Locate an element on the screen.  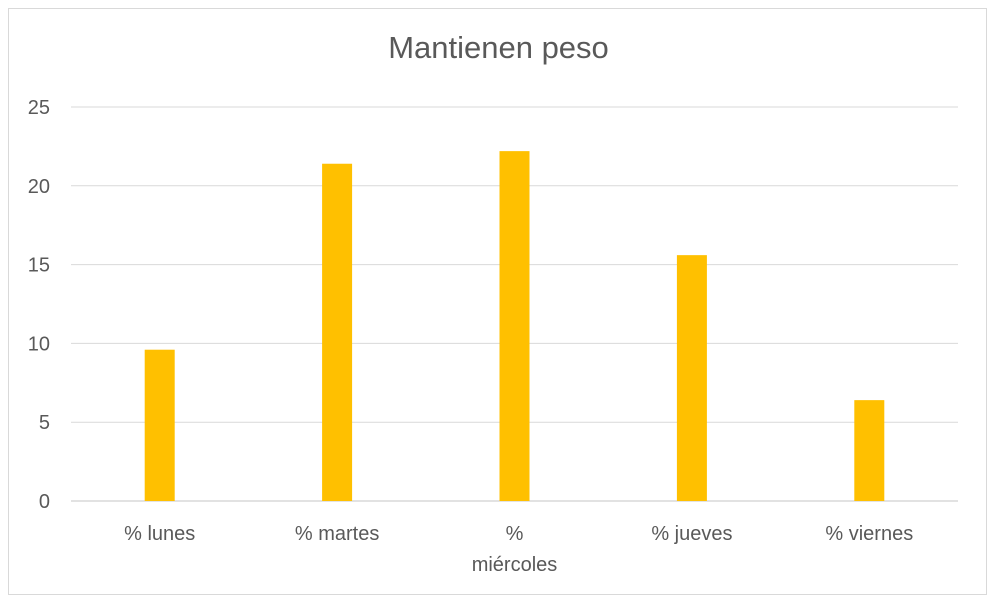
y-tick-label: 10 is located at coordinates (39, 344).